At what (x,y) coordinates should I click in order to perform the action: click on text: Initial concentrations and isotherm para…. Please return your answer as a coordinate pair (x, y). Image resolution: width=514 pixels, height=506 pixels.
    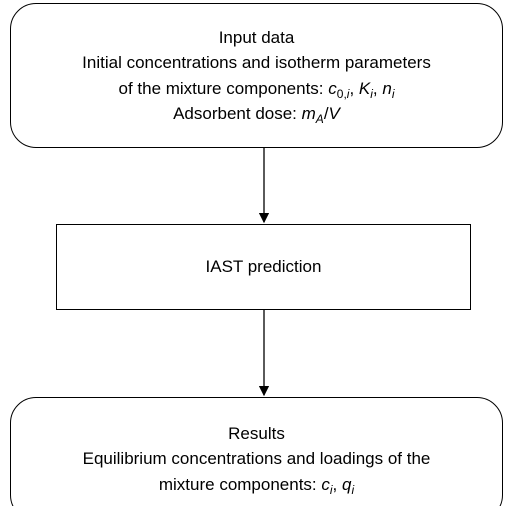
    Looking at the image, I should click on (256, 62).